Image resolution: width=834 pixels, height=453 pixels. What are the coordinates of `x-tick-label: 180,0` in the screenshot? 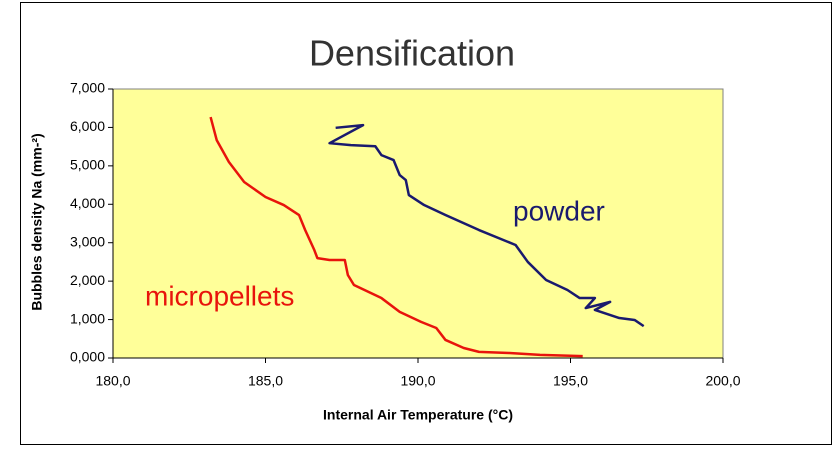 It's located at (112, 381).